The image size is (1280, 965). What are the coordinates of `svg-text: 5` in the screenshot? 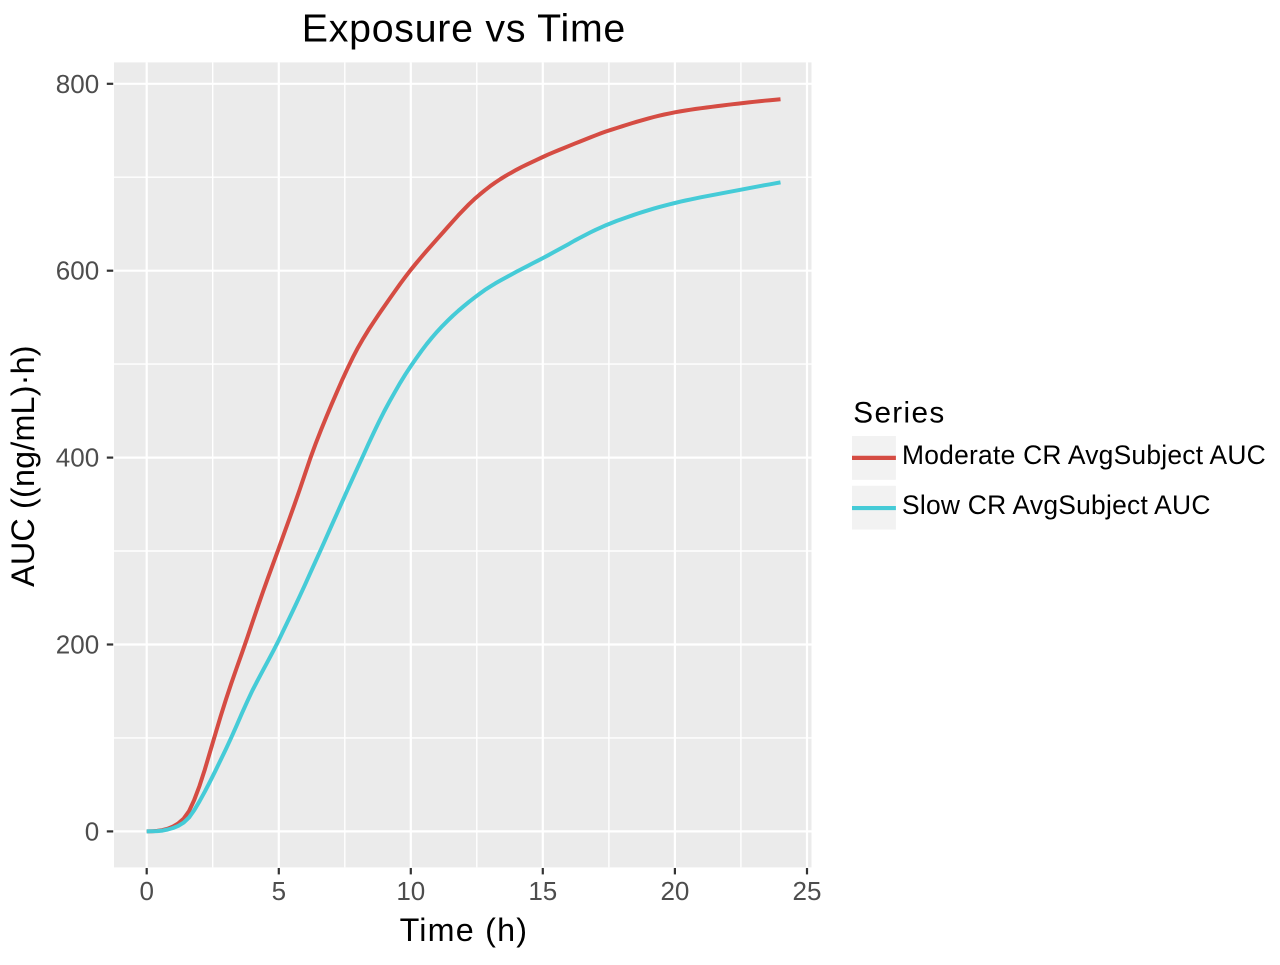 It's located at (279, 891).